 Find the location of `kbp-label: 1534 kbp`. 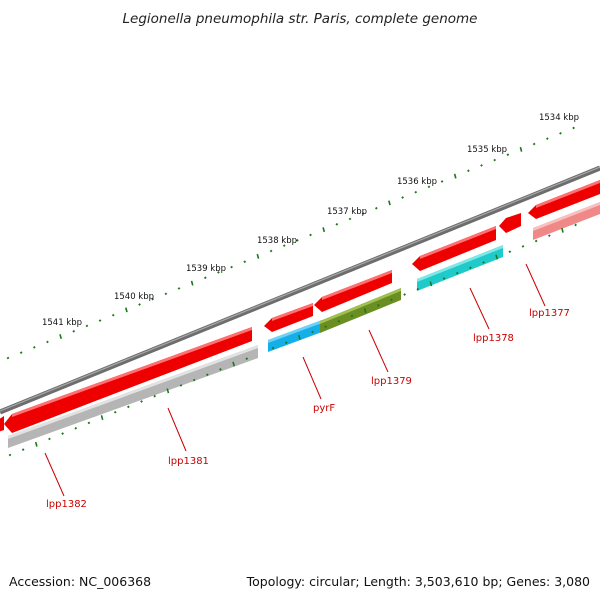

kbp-label: 1534 kbp is located at coordinates (559, 118).